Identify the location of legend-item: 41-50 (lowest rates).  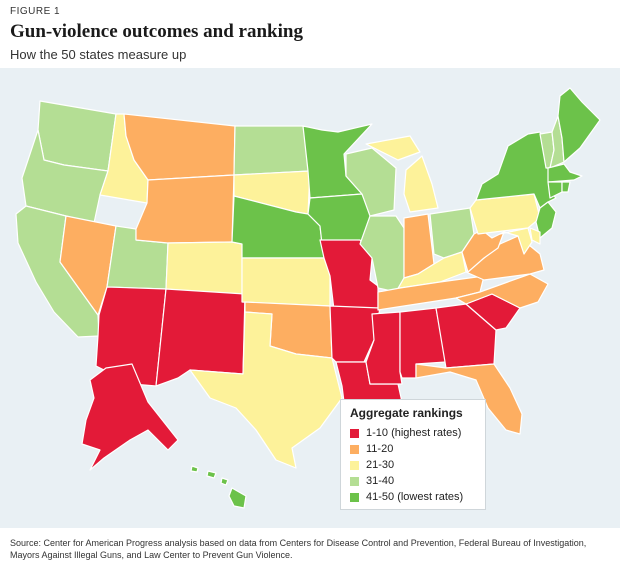
(413, 497).